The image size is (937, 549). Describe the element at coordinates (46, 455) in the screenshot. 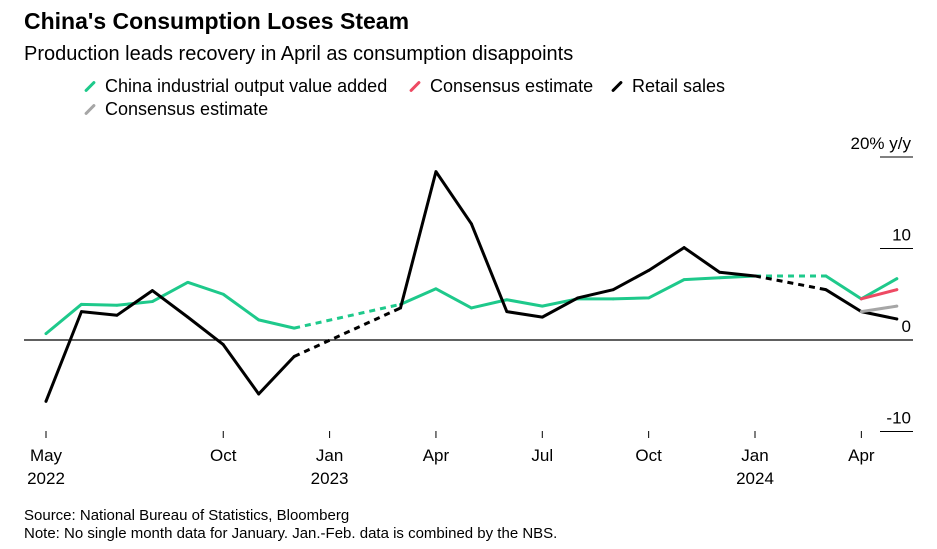

I see `x-tick-label: May` at that location.